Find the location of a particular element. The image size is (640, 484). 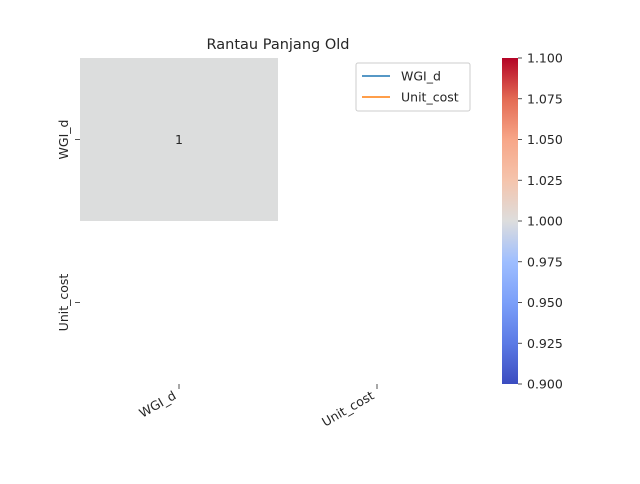

heatmap-cell is located at coordinates (179, 139).